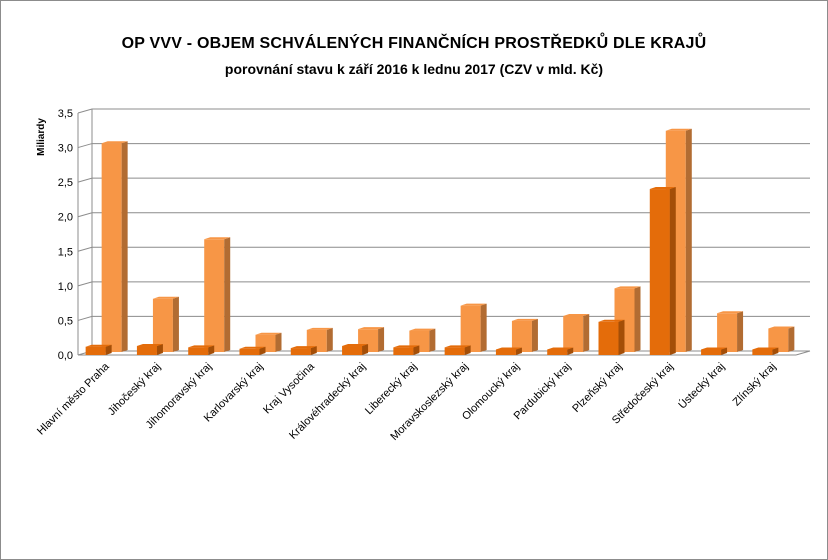  What do you see at coordinates (134, 389) in the screenshot?
I see `x-tick-label: Jihočeský kraj` at bounding box center [134, 389].